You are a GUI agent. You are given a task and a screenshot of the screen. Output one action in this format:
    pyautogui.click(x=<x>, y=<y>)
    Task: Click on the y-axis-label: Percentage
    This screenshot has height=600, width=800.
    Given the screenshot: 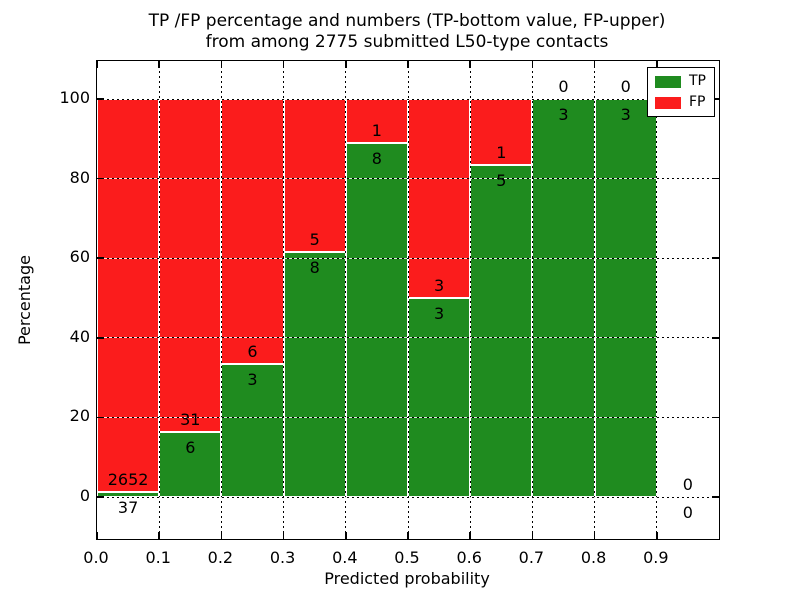 What is the action you would take?
    pyautogui.click(x=24, y=300)
    